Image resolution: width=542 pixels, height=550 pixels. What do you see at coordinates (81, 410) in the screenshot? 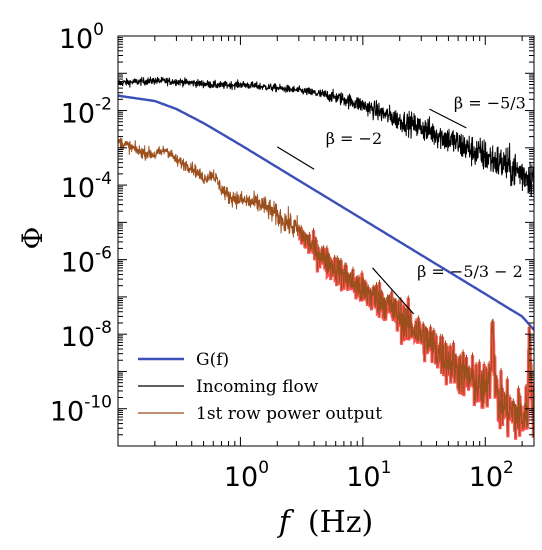
I see `y-tick-label: 10⁻¹⁰` at bounding box center [81, 410].